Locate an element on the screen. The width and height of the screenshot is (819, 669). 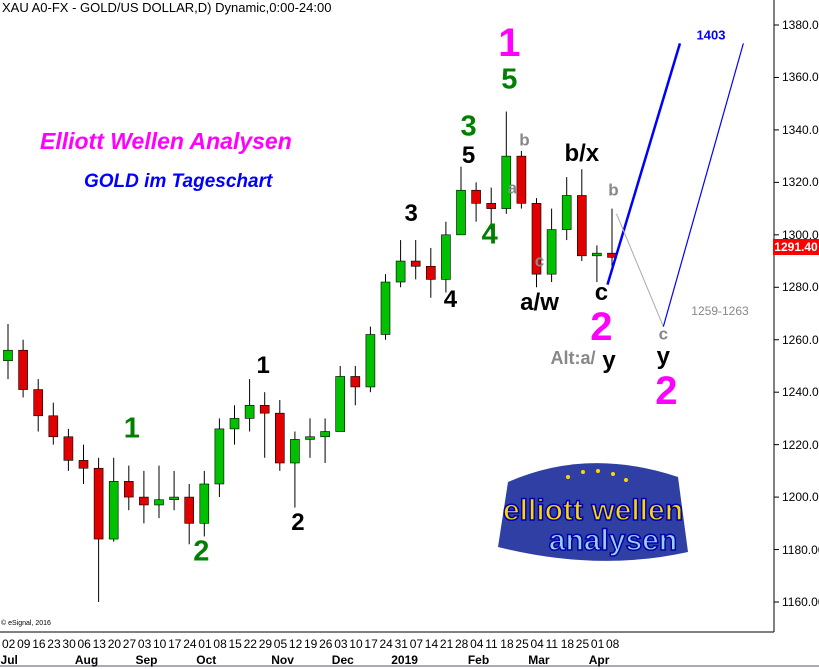
x-month-label: Aug is located at coordinates (86, 660).